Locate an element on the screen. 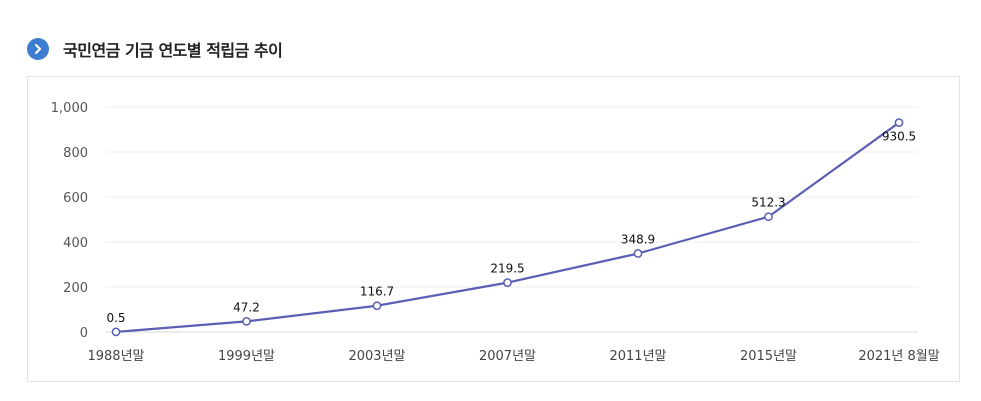 This screenshot has width=981, height=401. x-tick-label: 2021년 8월말 is located at coordinates (898, 356).